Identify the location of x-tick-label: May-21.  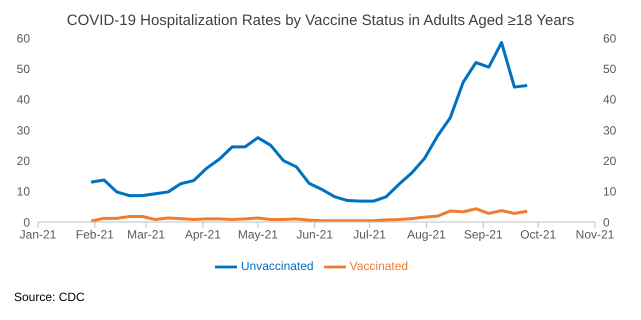
(258, 235).